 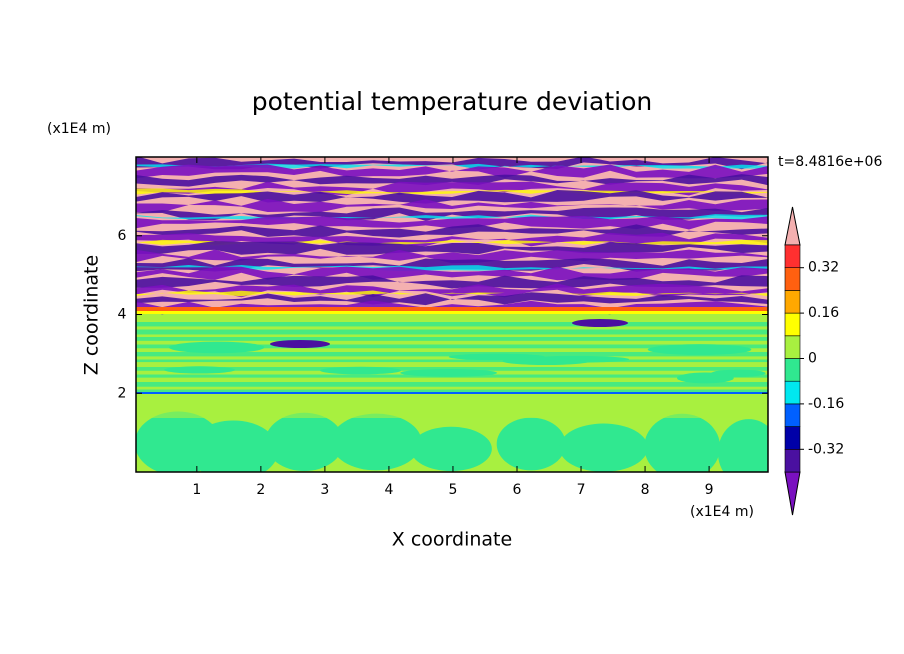 I want to click on x-tick-label: 7, so click(x=581, y=490).